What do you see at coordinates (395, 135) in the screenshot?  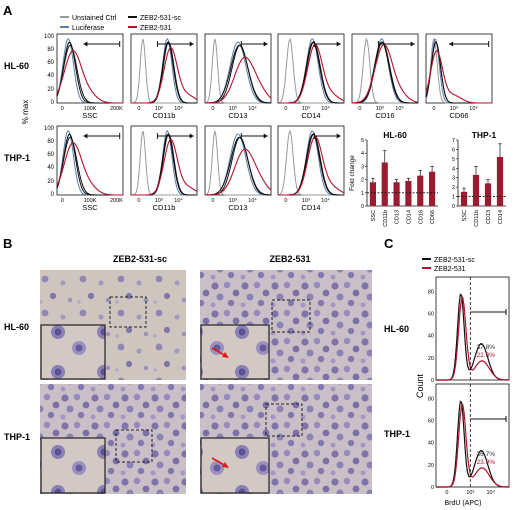 I see `bar-chart-title: HL-60` at bounding box center [395, 135].